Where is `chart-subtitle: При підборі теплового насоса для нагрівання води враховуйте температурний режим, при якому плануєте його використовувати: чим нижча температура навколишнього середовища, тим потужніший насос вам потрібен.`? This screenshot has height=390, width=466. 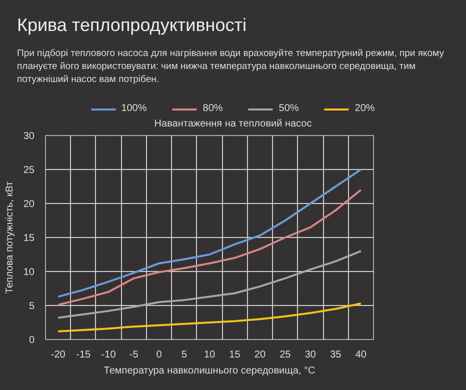 chart-subtitle: При підборі теплового насоса для нагрівання води враховуйте температурний режим, при якому плануєте його використовувати: чим нижча температура навколишнього середовища, тим потужніший насос вам потрібен. is located at coordinates (231, 66).